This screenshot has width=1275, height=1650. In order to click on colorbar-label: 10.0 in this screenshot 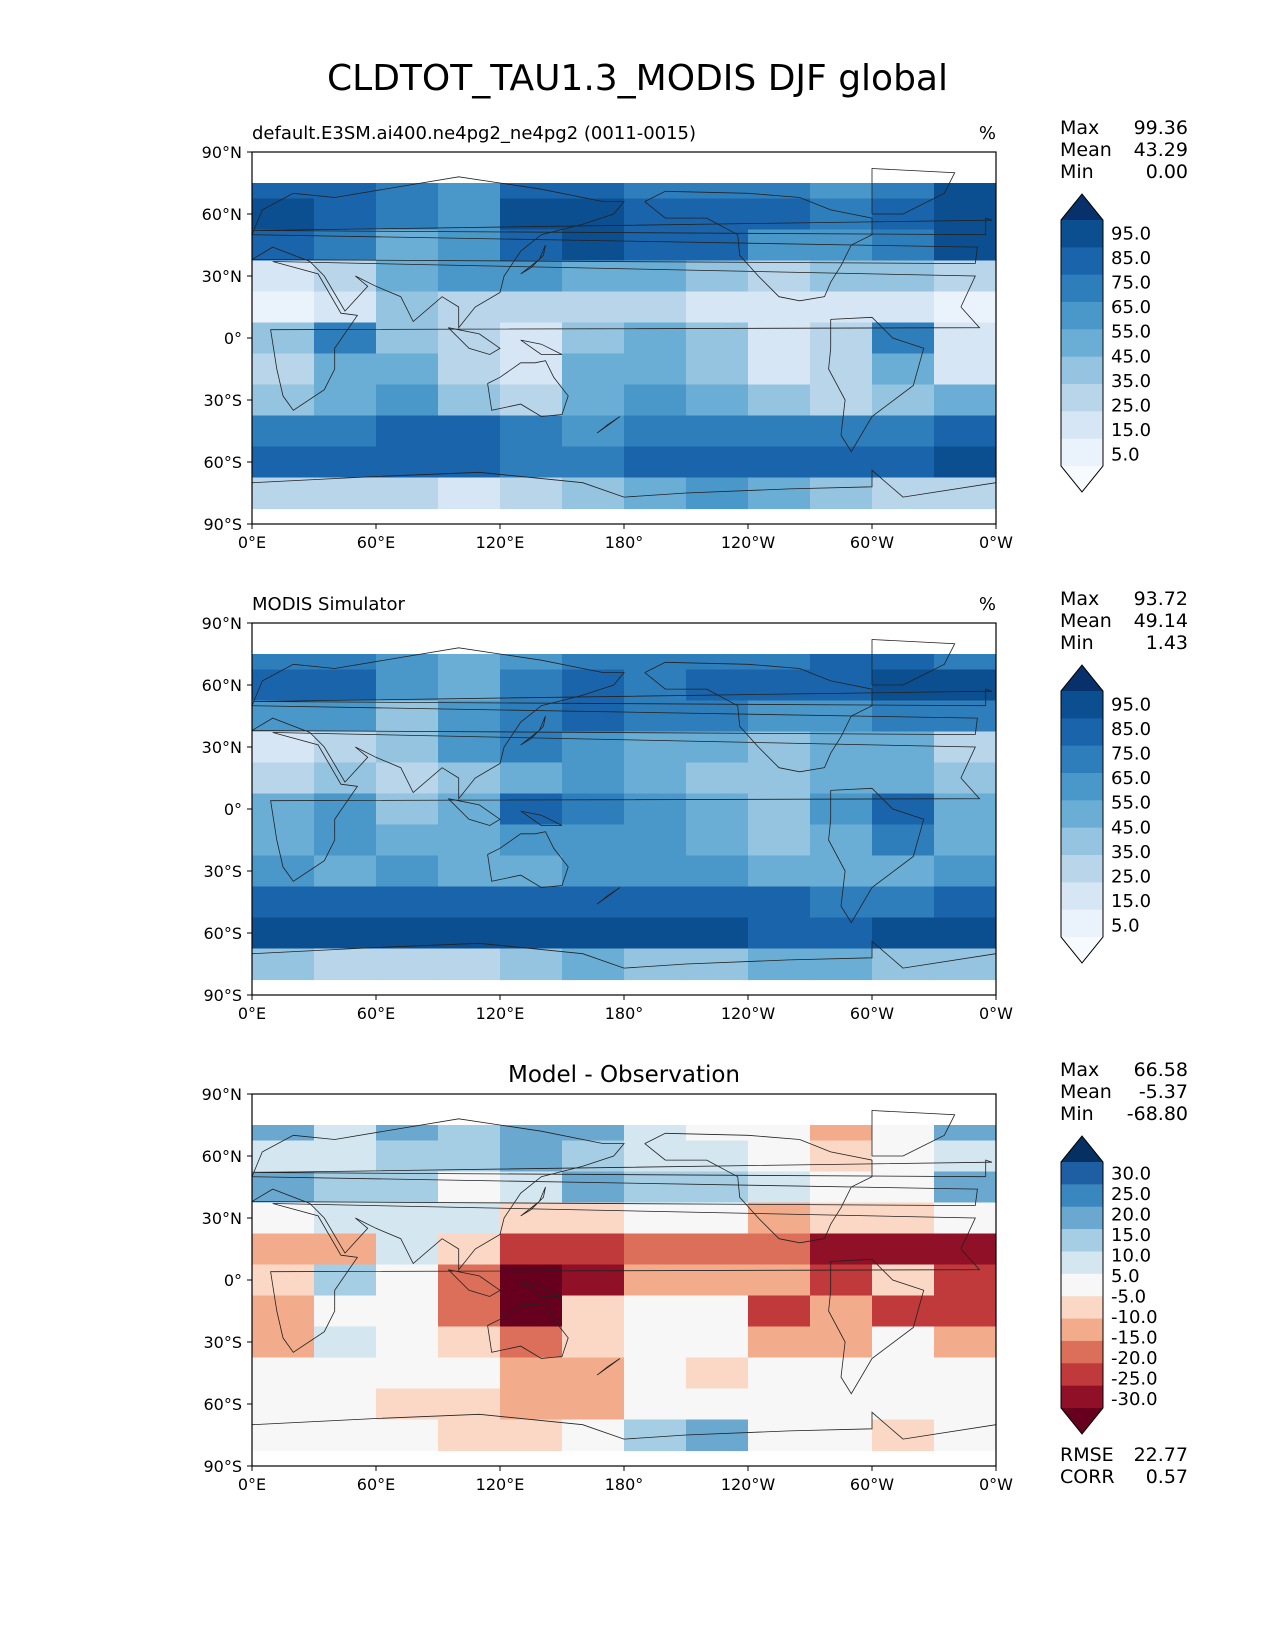, I will do `click(1131, 1255)`.